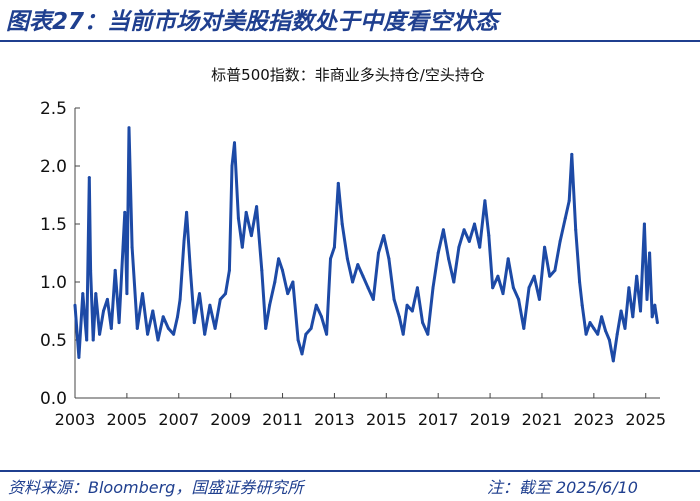  What do you see at coordinates (230, 419) in the screenshot?
I see `x-tick-label: 2009` at bounding box center [230, 419].